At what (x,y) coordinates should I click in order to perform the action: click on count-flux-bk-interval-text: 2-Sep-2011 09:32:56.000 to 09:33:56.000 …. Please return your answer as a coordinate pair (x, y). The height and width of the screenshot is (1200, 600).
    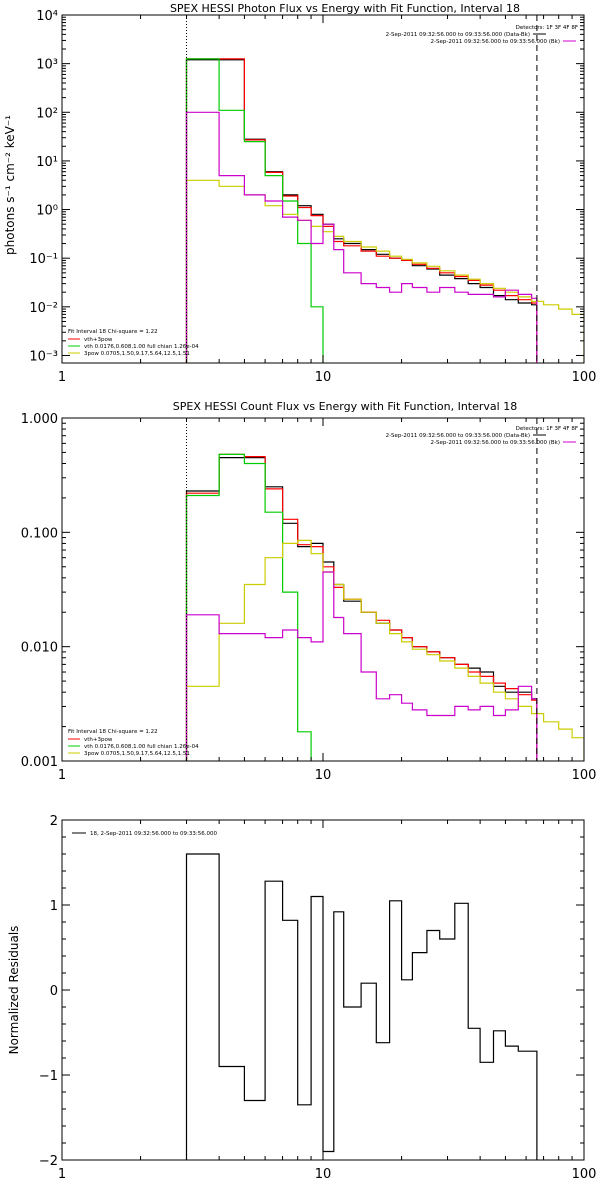
    Looking at the image, I should click on (496, 443).